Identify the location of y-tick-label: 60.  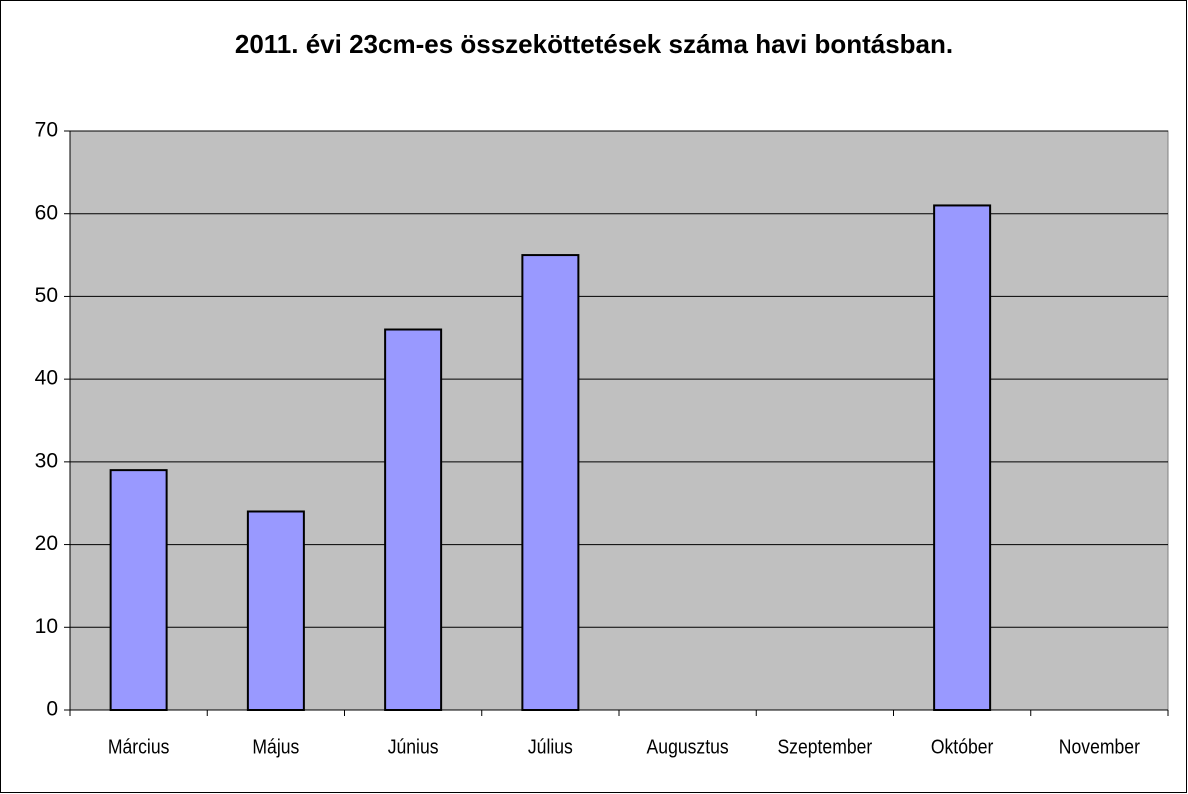
(46, 212).